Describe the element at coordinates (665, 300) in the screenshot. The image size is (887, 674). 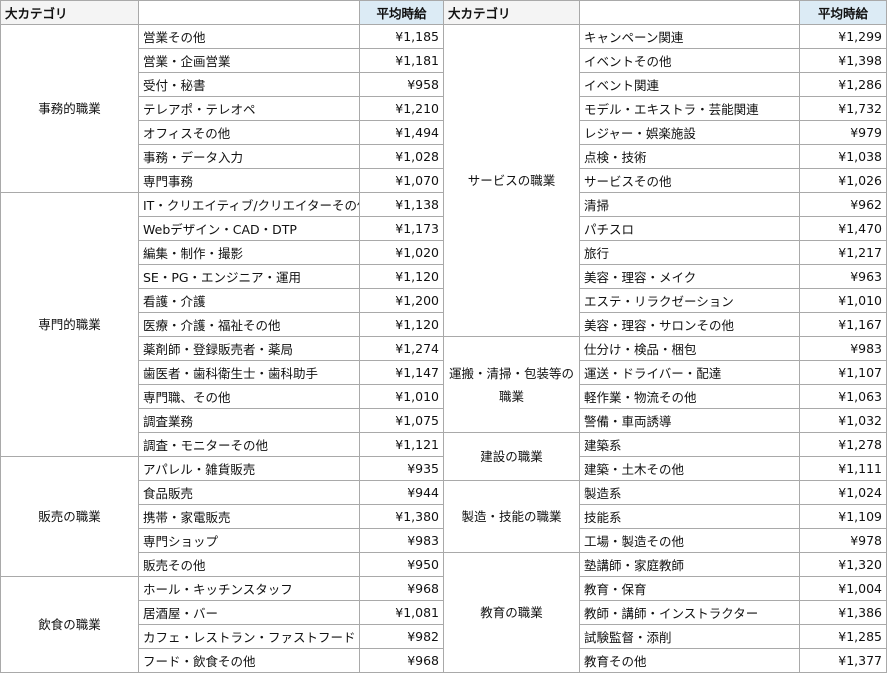
I see `data-row: エステ・リラクゼーション ¥1,010` at that location.